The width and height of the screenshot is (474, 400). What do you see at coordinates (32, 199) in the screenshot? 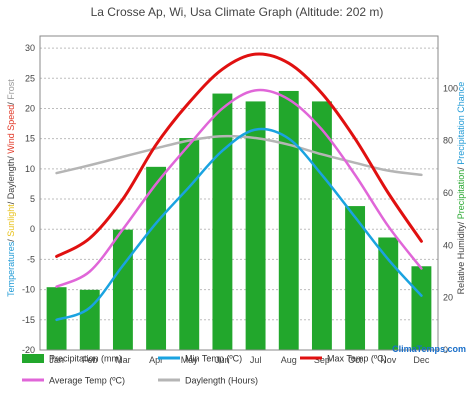
I see `left-tick-label: 5` at bounding box center [32, 199].